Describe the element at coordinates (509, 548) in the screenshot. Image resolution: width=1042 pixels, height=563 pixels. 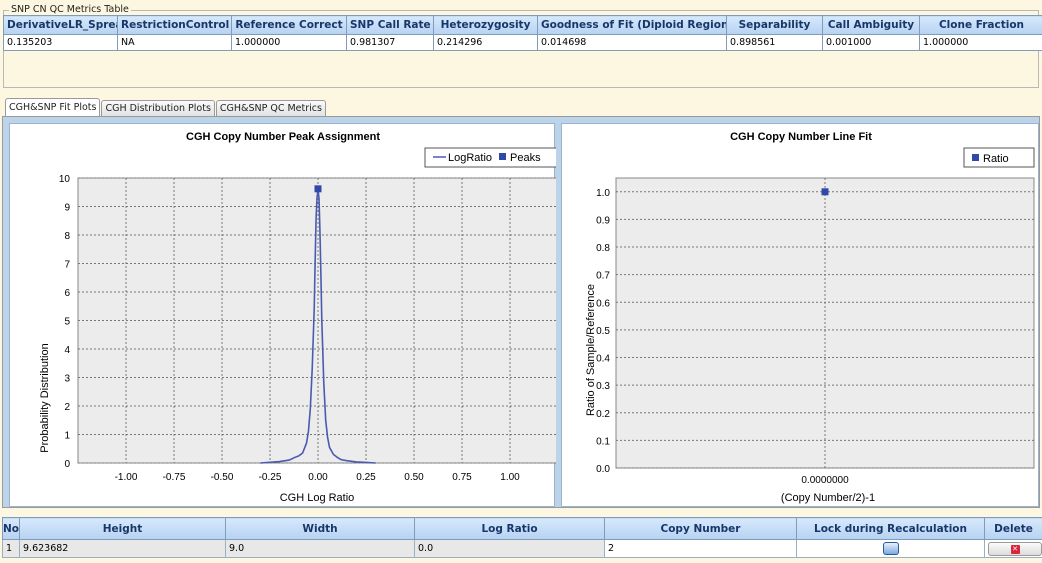
I see `peak-log-ratio-cell: 0.0` at that location.